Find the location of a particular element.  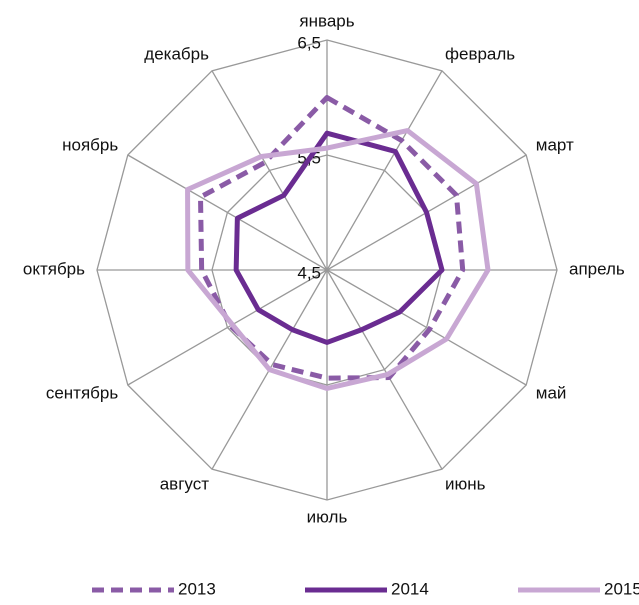

tick-label: 6,5 is located at coordinates (309, 42).